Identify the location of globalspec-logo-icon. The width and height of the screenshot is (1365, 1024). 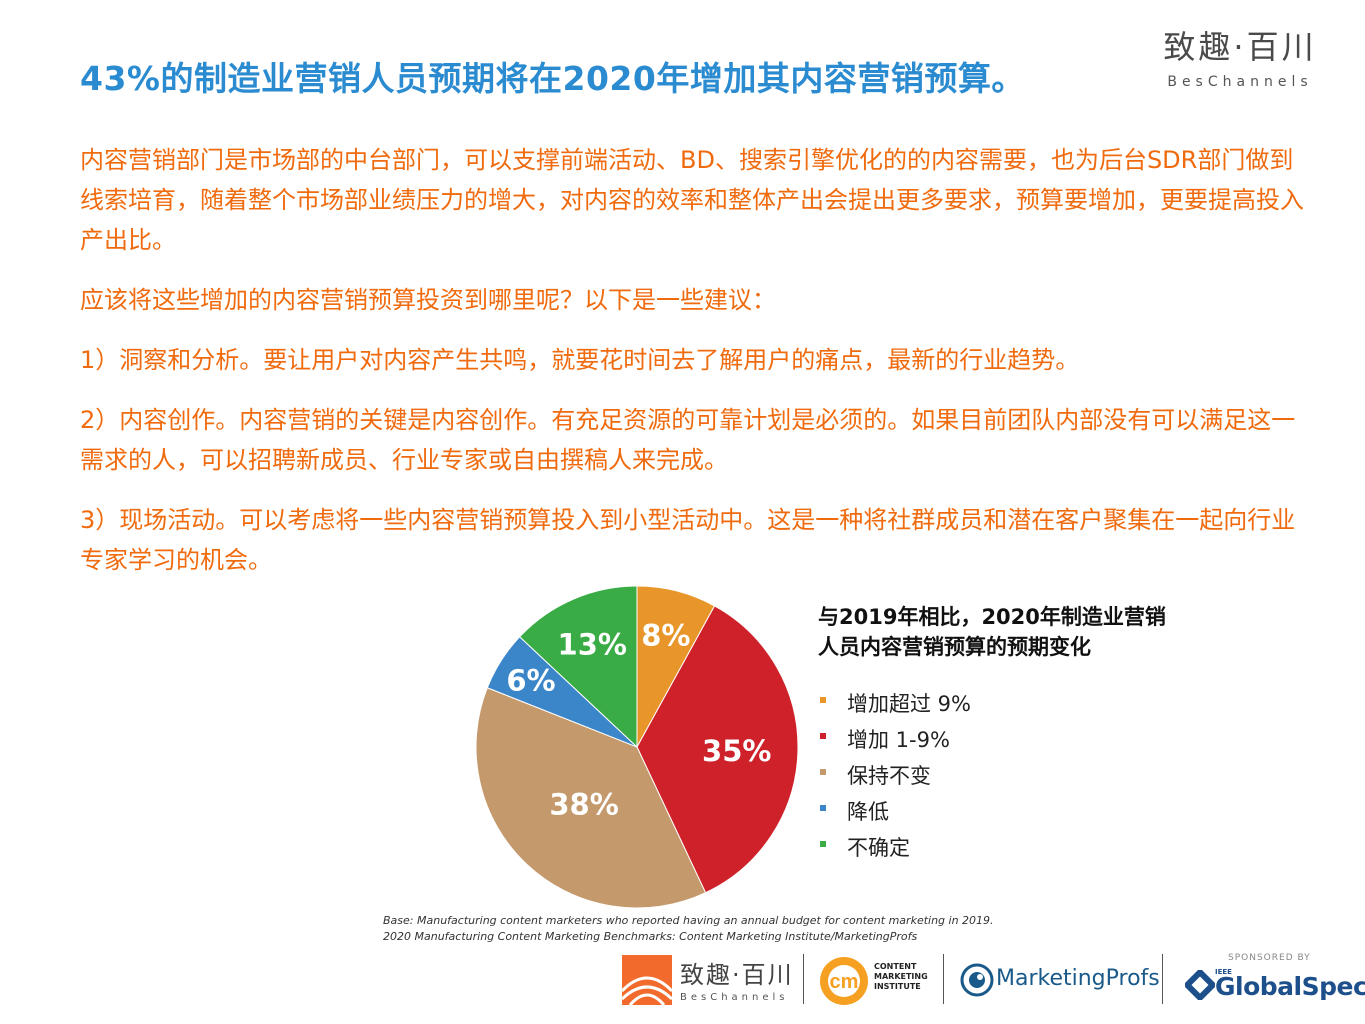
(1200, 985).